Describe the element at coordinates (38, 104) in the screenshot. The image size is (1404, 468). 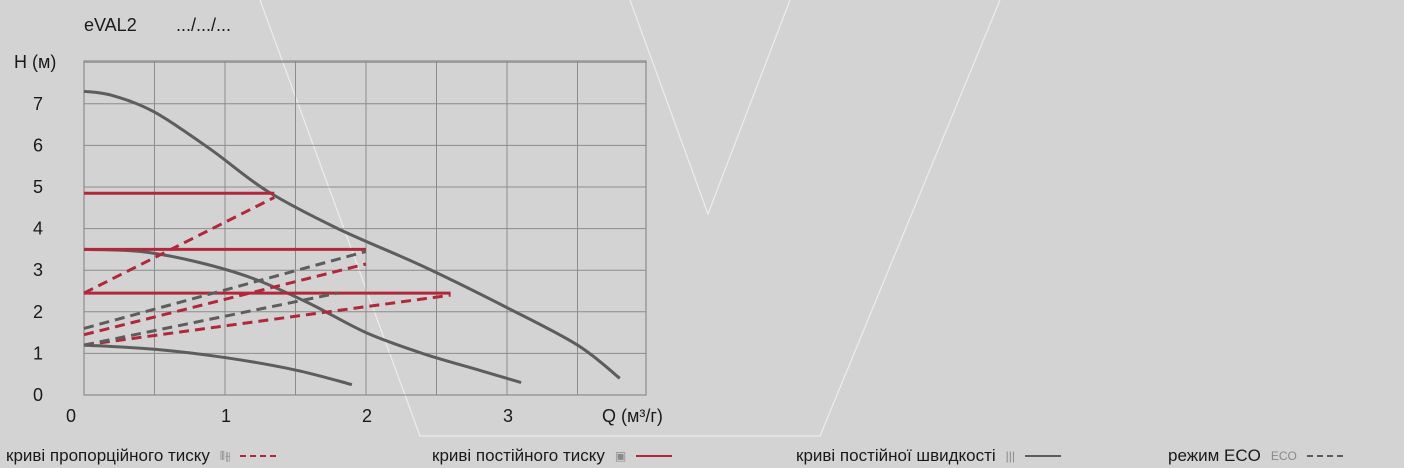
I see `y-tick-label: 7` at that location.